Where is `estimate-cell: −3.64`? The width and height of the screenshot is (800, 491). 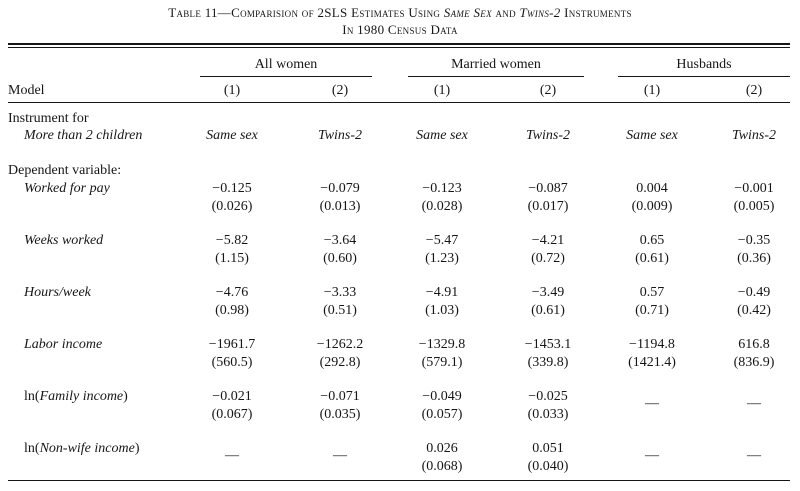
estimate-cell: −3.64 is located at coordinates (340, 240).